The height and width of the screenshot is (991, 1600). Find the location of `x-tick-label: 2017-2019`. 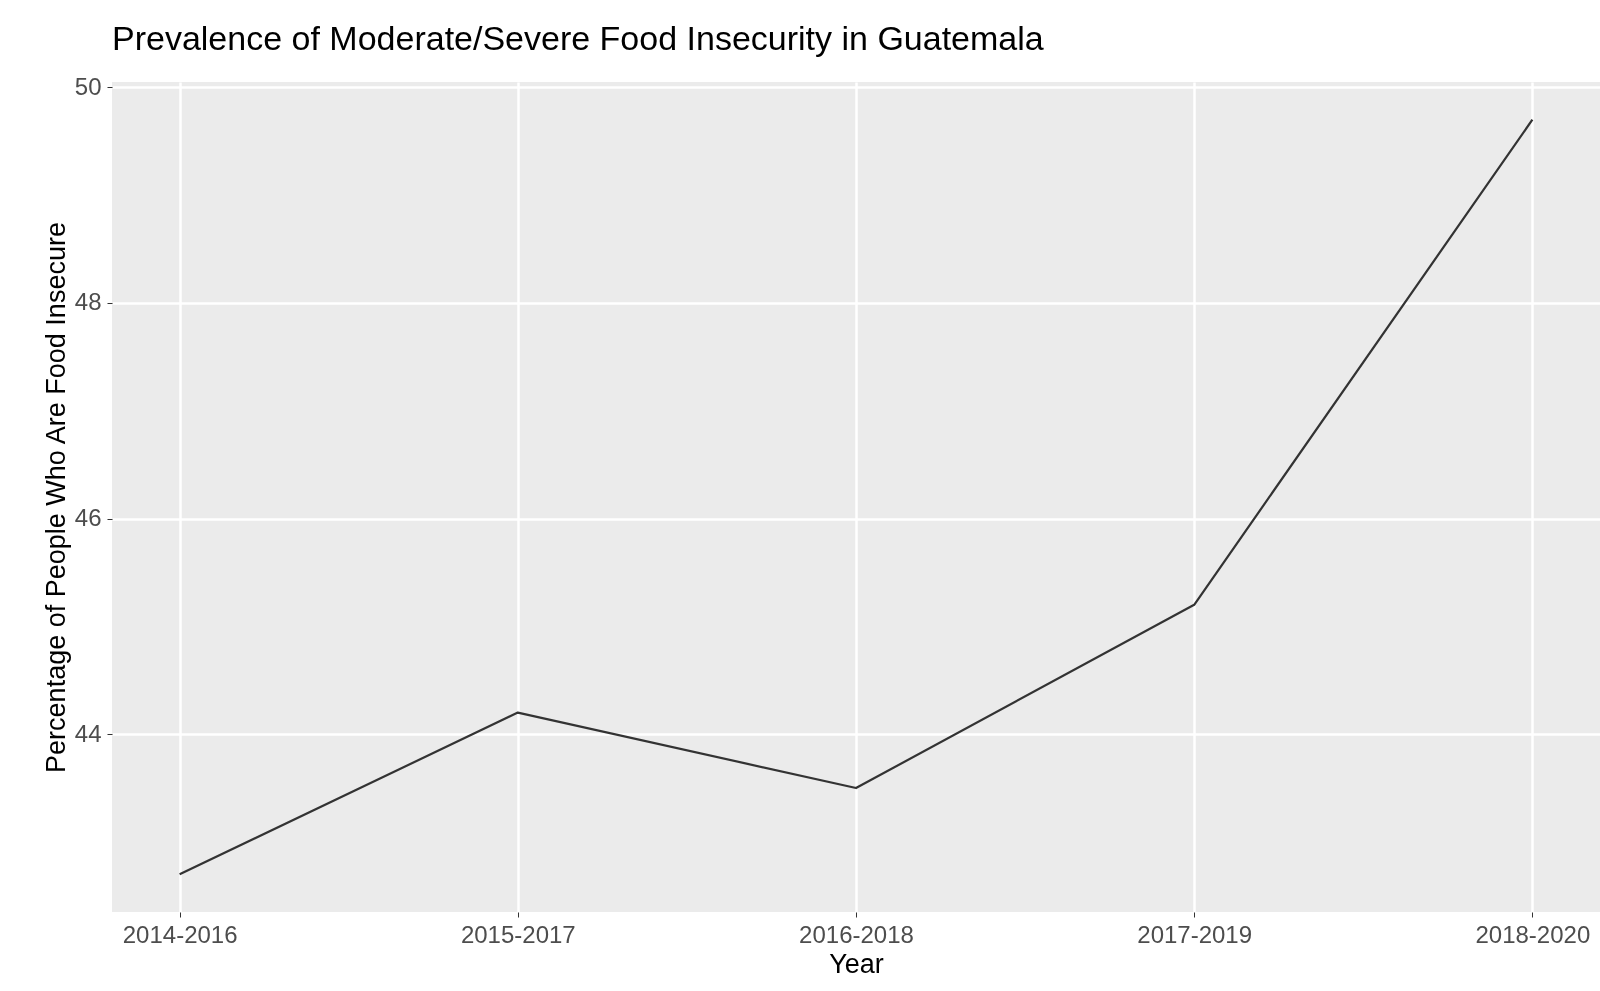

x-tick-label: 2017-2019 is located at coordinates (1195, 934).